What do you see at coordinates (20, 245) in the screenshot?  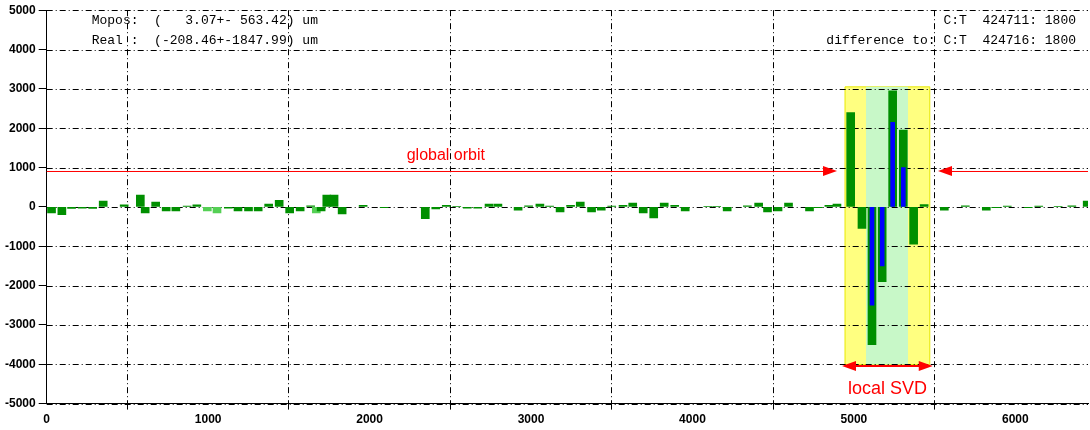 I see `y-tick-label: -1000` at bounding box center [20, 245].